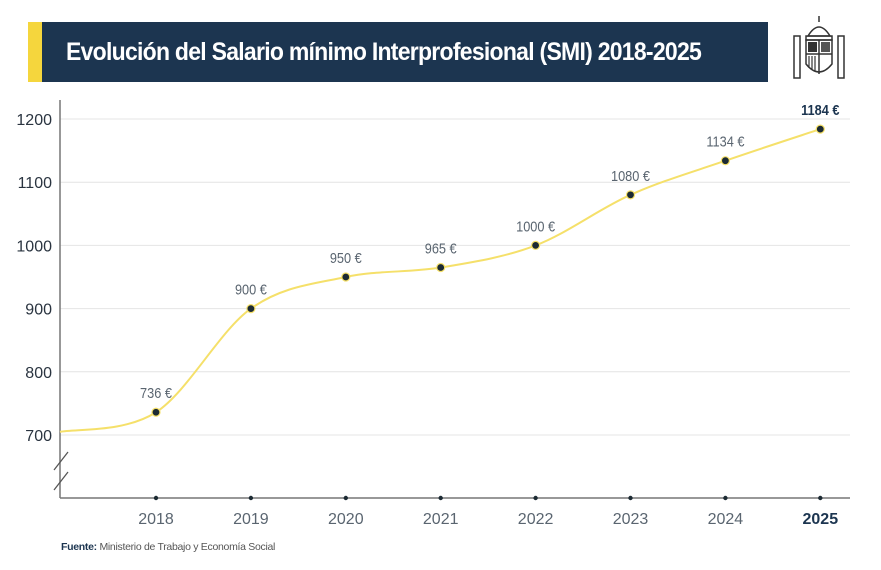  I want to click on y-tick-label: 800, so click(38, 373).